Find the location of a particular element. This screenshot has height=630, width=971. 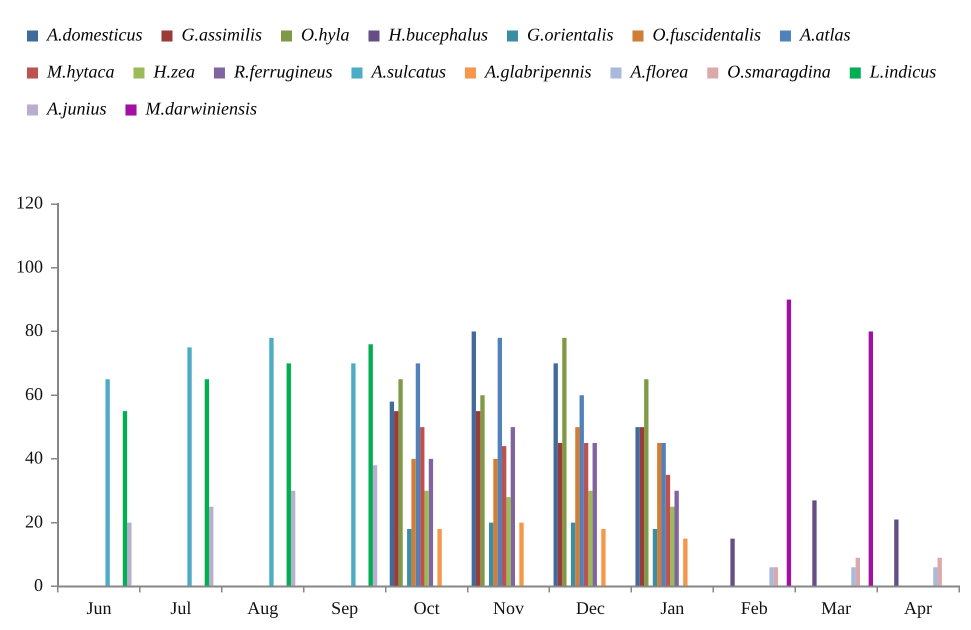

legend-label: A.florea is located at coordinates (658, 72).